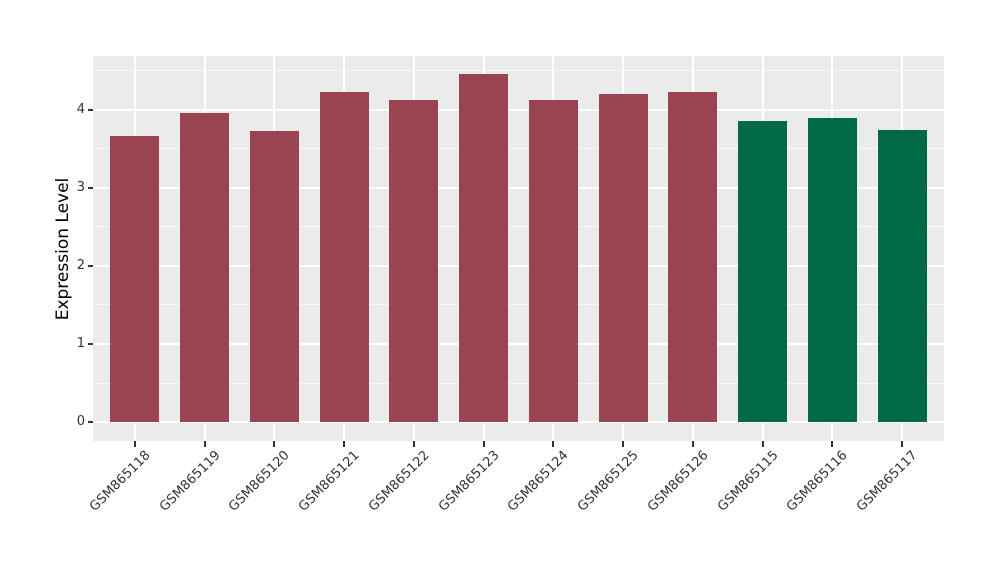  What do you see at coordinates (80, 422) in the screenshot?
I see `y-tick-label: 0` at bounding box center [80, 422].